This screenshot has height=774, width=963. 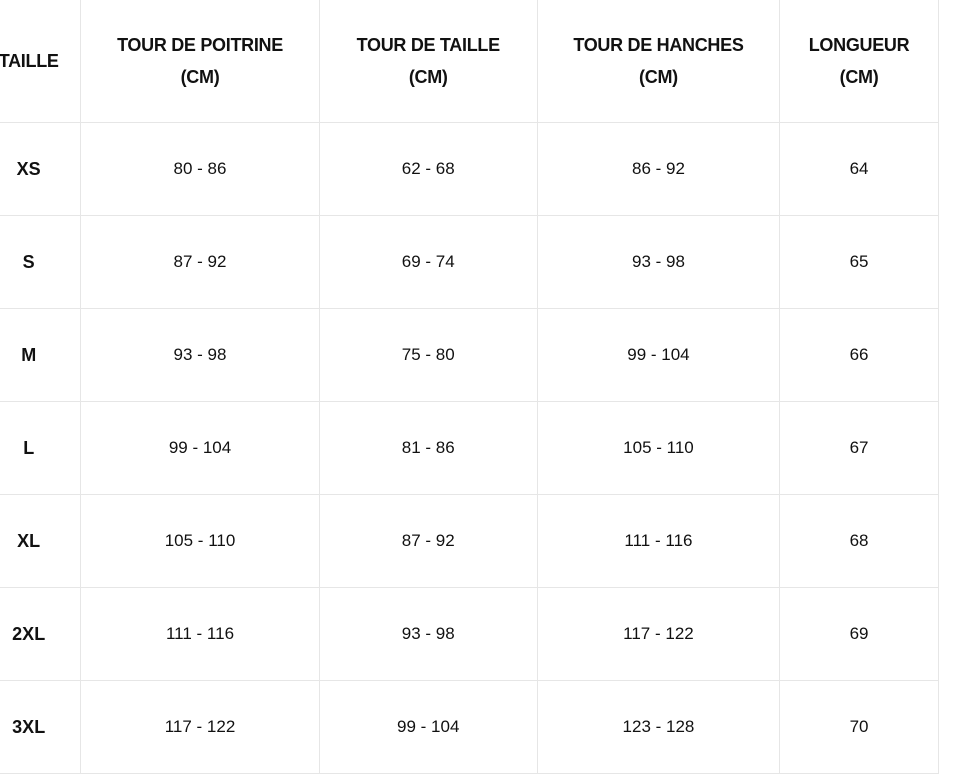 What do you see at coordinates (200, 727) in the screenshot?
I see `cell-chest: 117 - 122` at bounding box center [200, 727].